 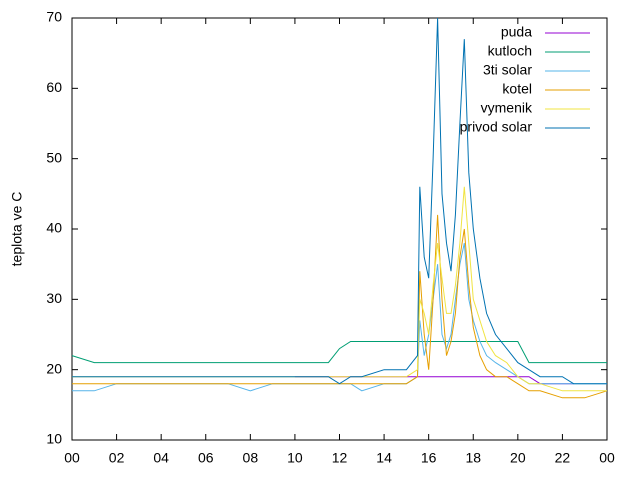 What do you see at coordinates (384, 458) in the screenshot?
I see `x-tick-label: 14` at bounding box center [384, 458].